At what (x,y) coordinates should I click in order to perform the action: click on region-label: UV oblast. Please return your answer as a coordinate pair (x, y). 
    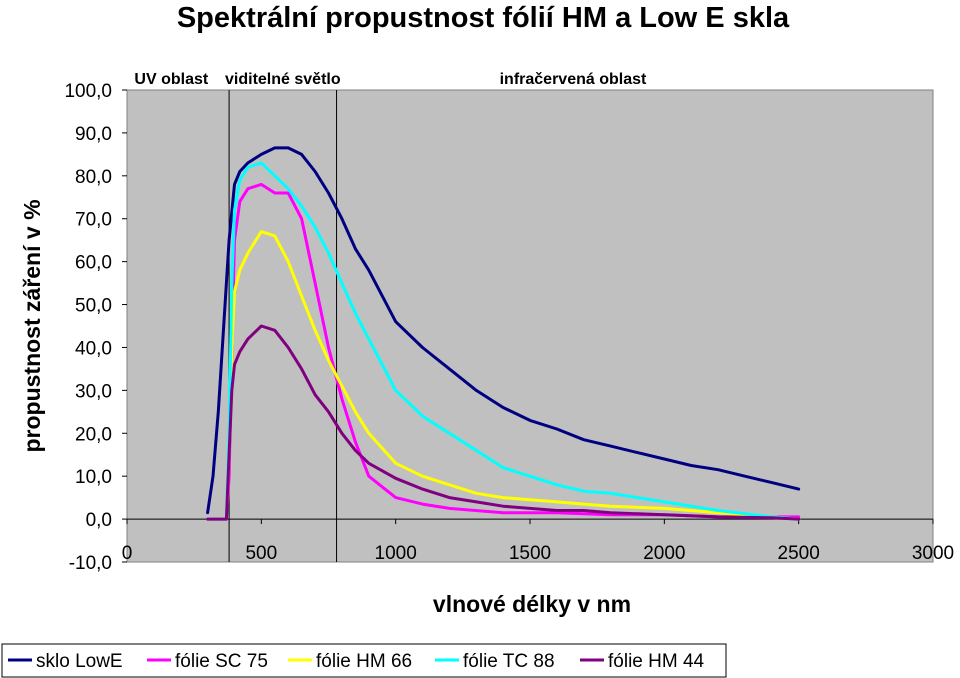
    Looking at the image, I should click on (171, 79).